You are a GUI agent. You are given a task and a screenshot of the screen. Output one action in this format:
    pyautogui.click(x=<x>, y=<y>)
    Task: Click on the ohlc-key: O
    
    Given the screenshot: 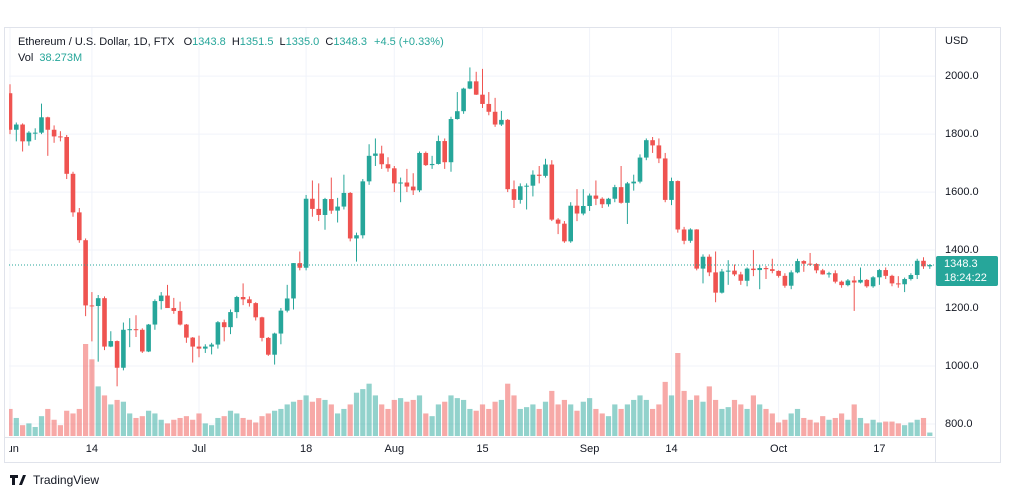 What is the action you would take?
    pyautogui.click(x=188, y=42)
    